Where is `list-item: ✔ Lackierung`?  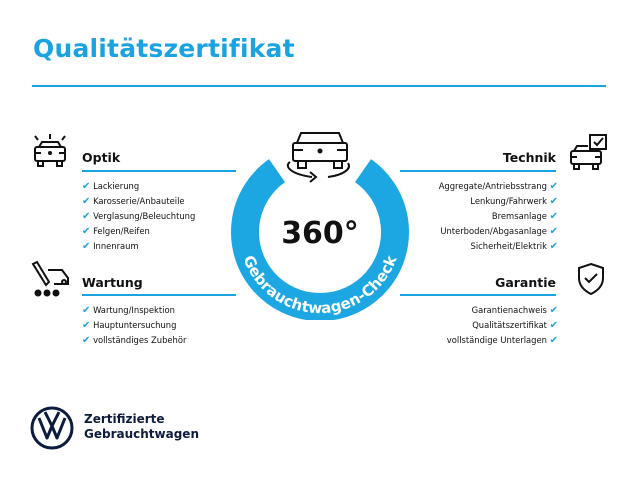 list-item: ✔ Lackierung is located at coordinates (111, 186).